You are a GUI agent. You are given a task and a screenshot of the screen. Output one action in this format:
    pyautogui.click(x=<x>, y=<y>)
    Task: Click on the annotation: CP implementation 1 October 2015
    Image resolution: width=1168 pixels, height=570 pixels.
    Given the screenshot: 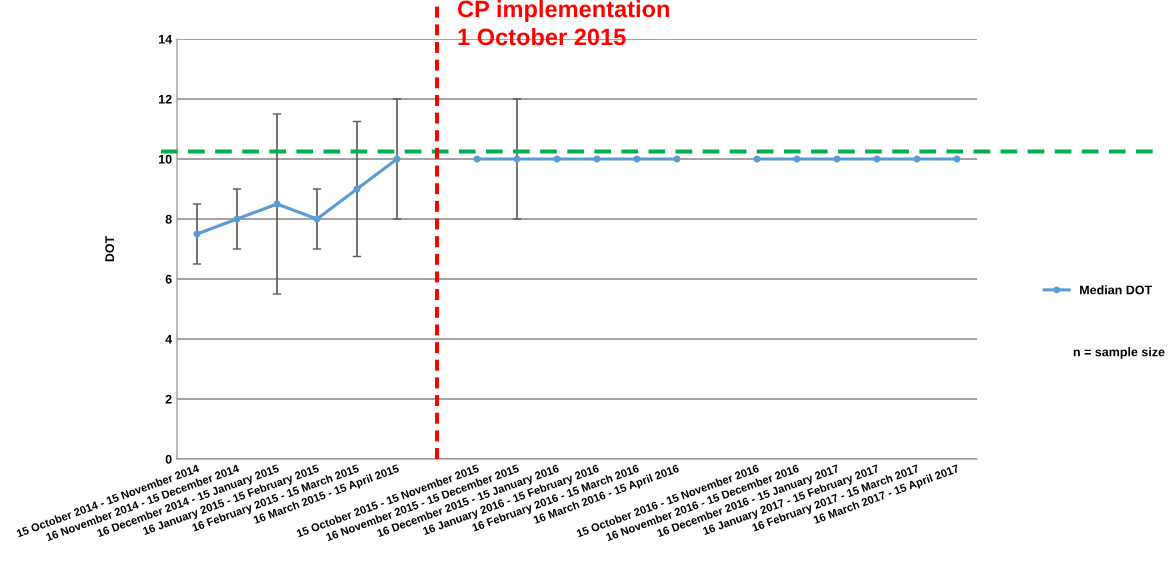 What is the action you would take?
    pyautogui.click(x=563, y=23)
    